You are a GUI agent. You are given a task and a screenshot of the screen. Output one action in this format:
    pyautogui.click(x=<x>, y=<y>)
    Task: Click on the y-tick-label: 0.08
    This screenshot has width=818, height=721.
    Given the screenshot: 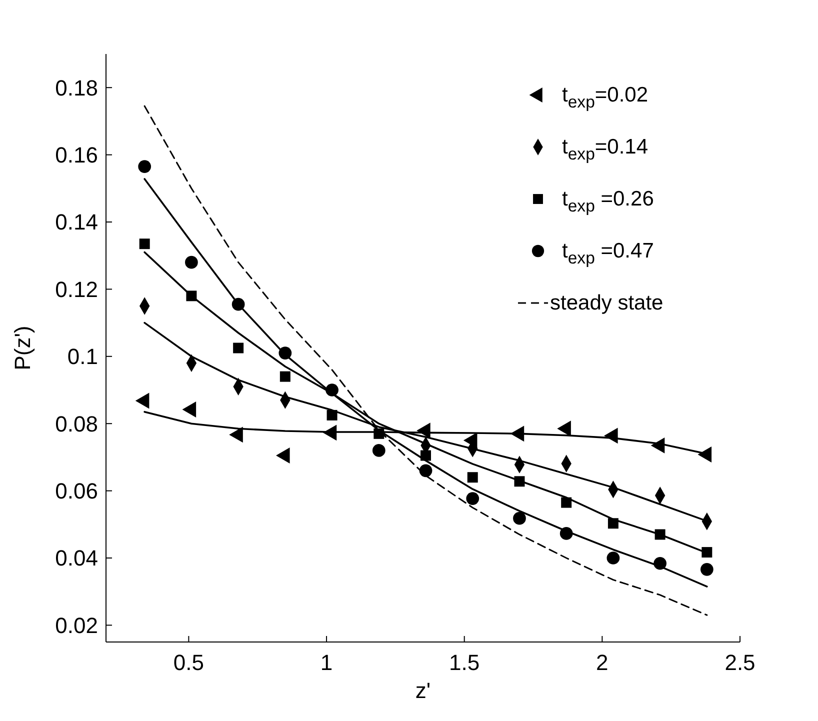 What is the action you would take?
    pyautogui.click(x=76, y=423)
    